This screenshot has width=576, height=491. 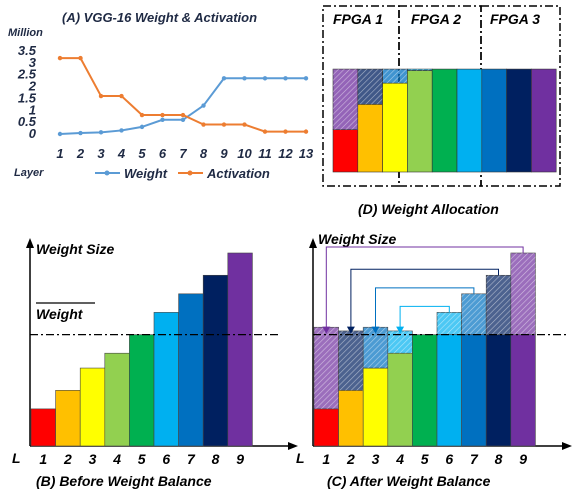 I want to click on d-bars, so click(x=444, y=120).